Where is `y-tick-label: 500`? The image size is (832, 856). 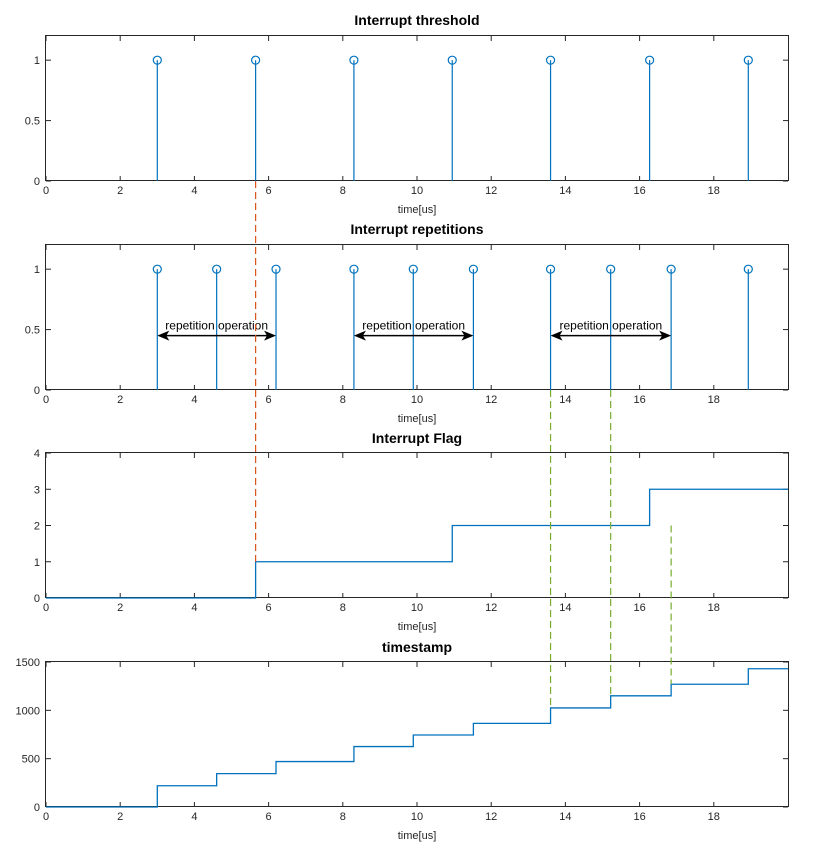
y-tick-label: 500 is located at coordinates (31, 760).